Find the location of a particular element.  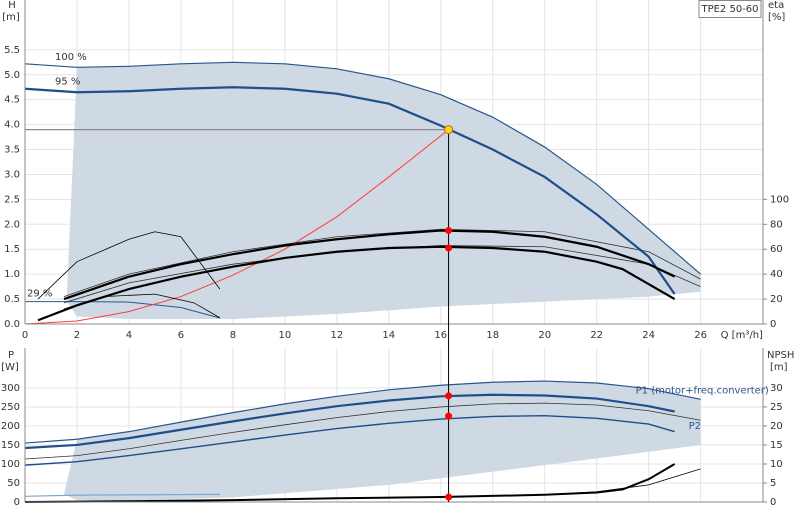

y-tick-label: 2.5 is located at coordinates (12, 199).